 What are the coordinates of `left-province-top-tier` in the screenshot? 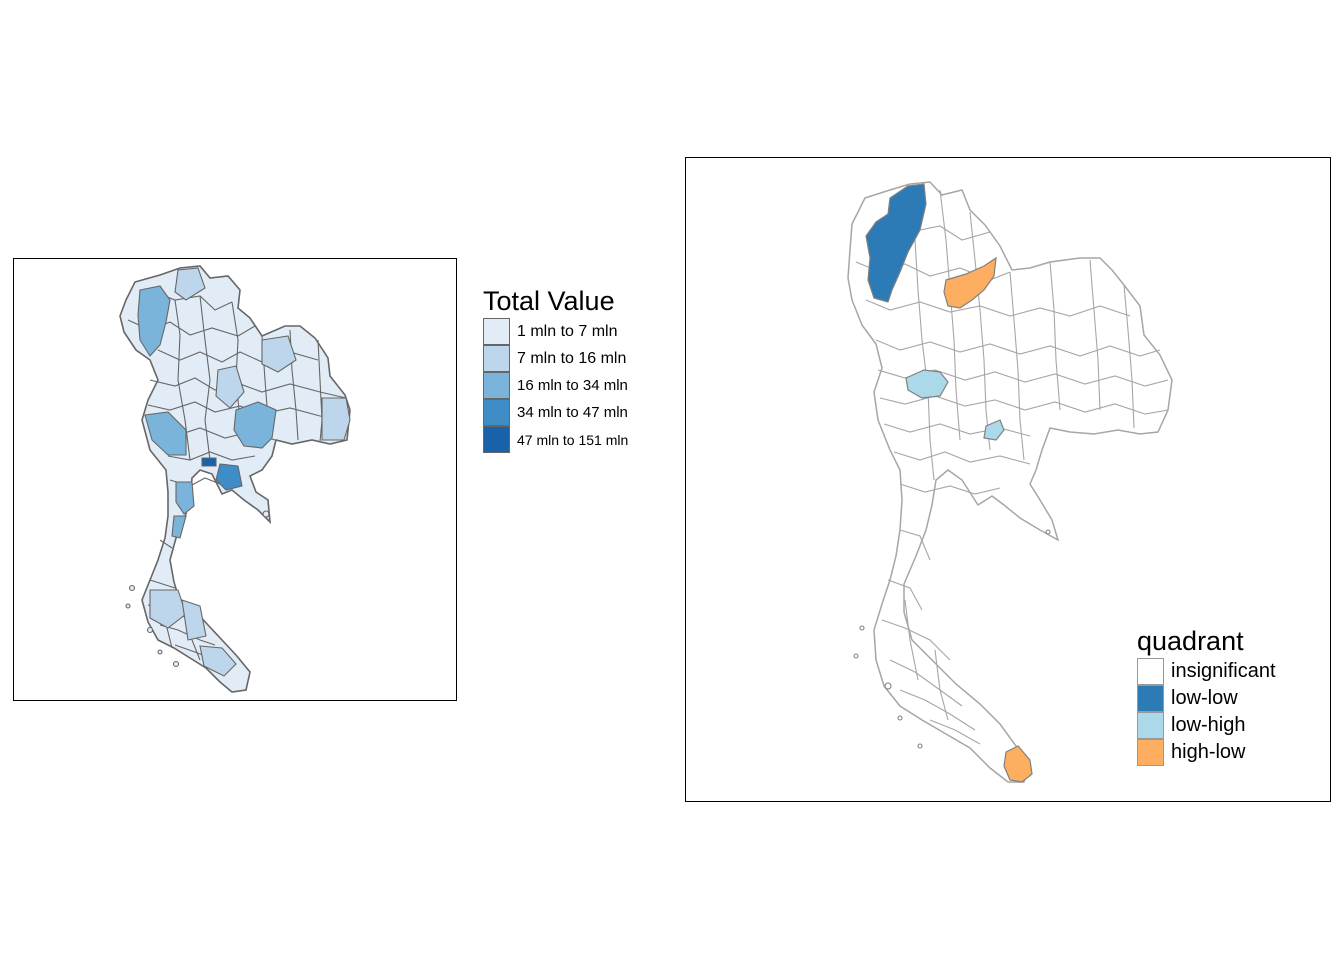 It's located at (209, 462).